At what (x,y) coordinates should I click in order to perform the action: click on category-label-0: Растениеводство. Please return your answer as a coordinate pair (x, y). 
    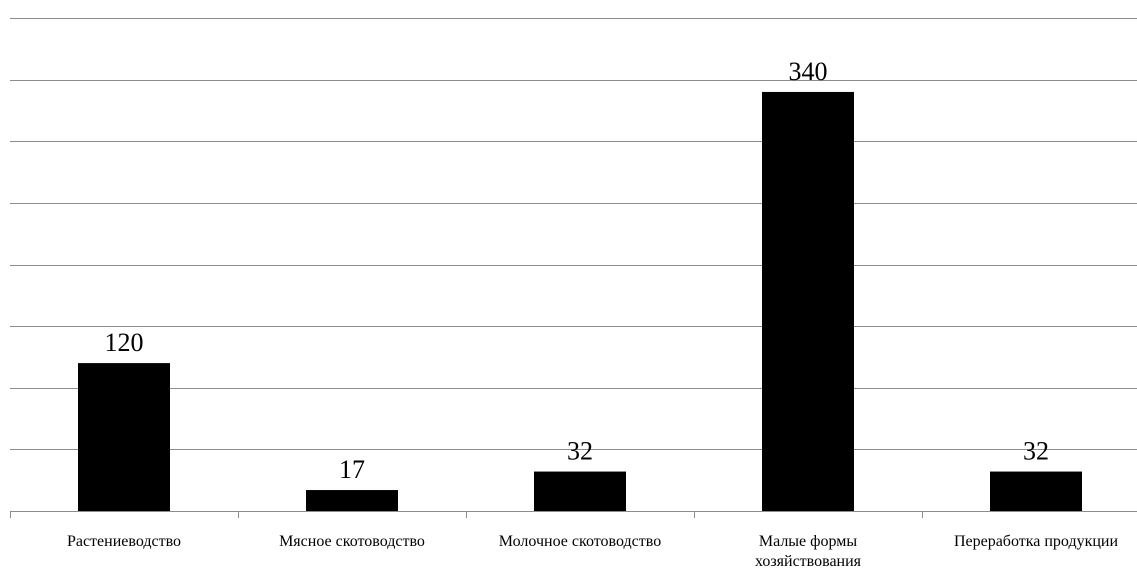
    Looking at the image, I should click on (124, 541).